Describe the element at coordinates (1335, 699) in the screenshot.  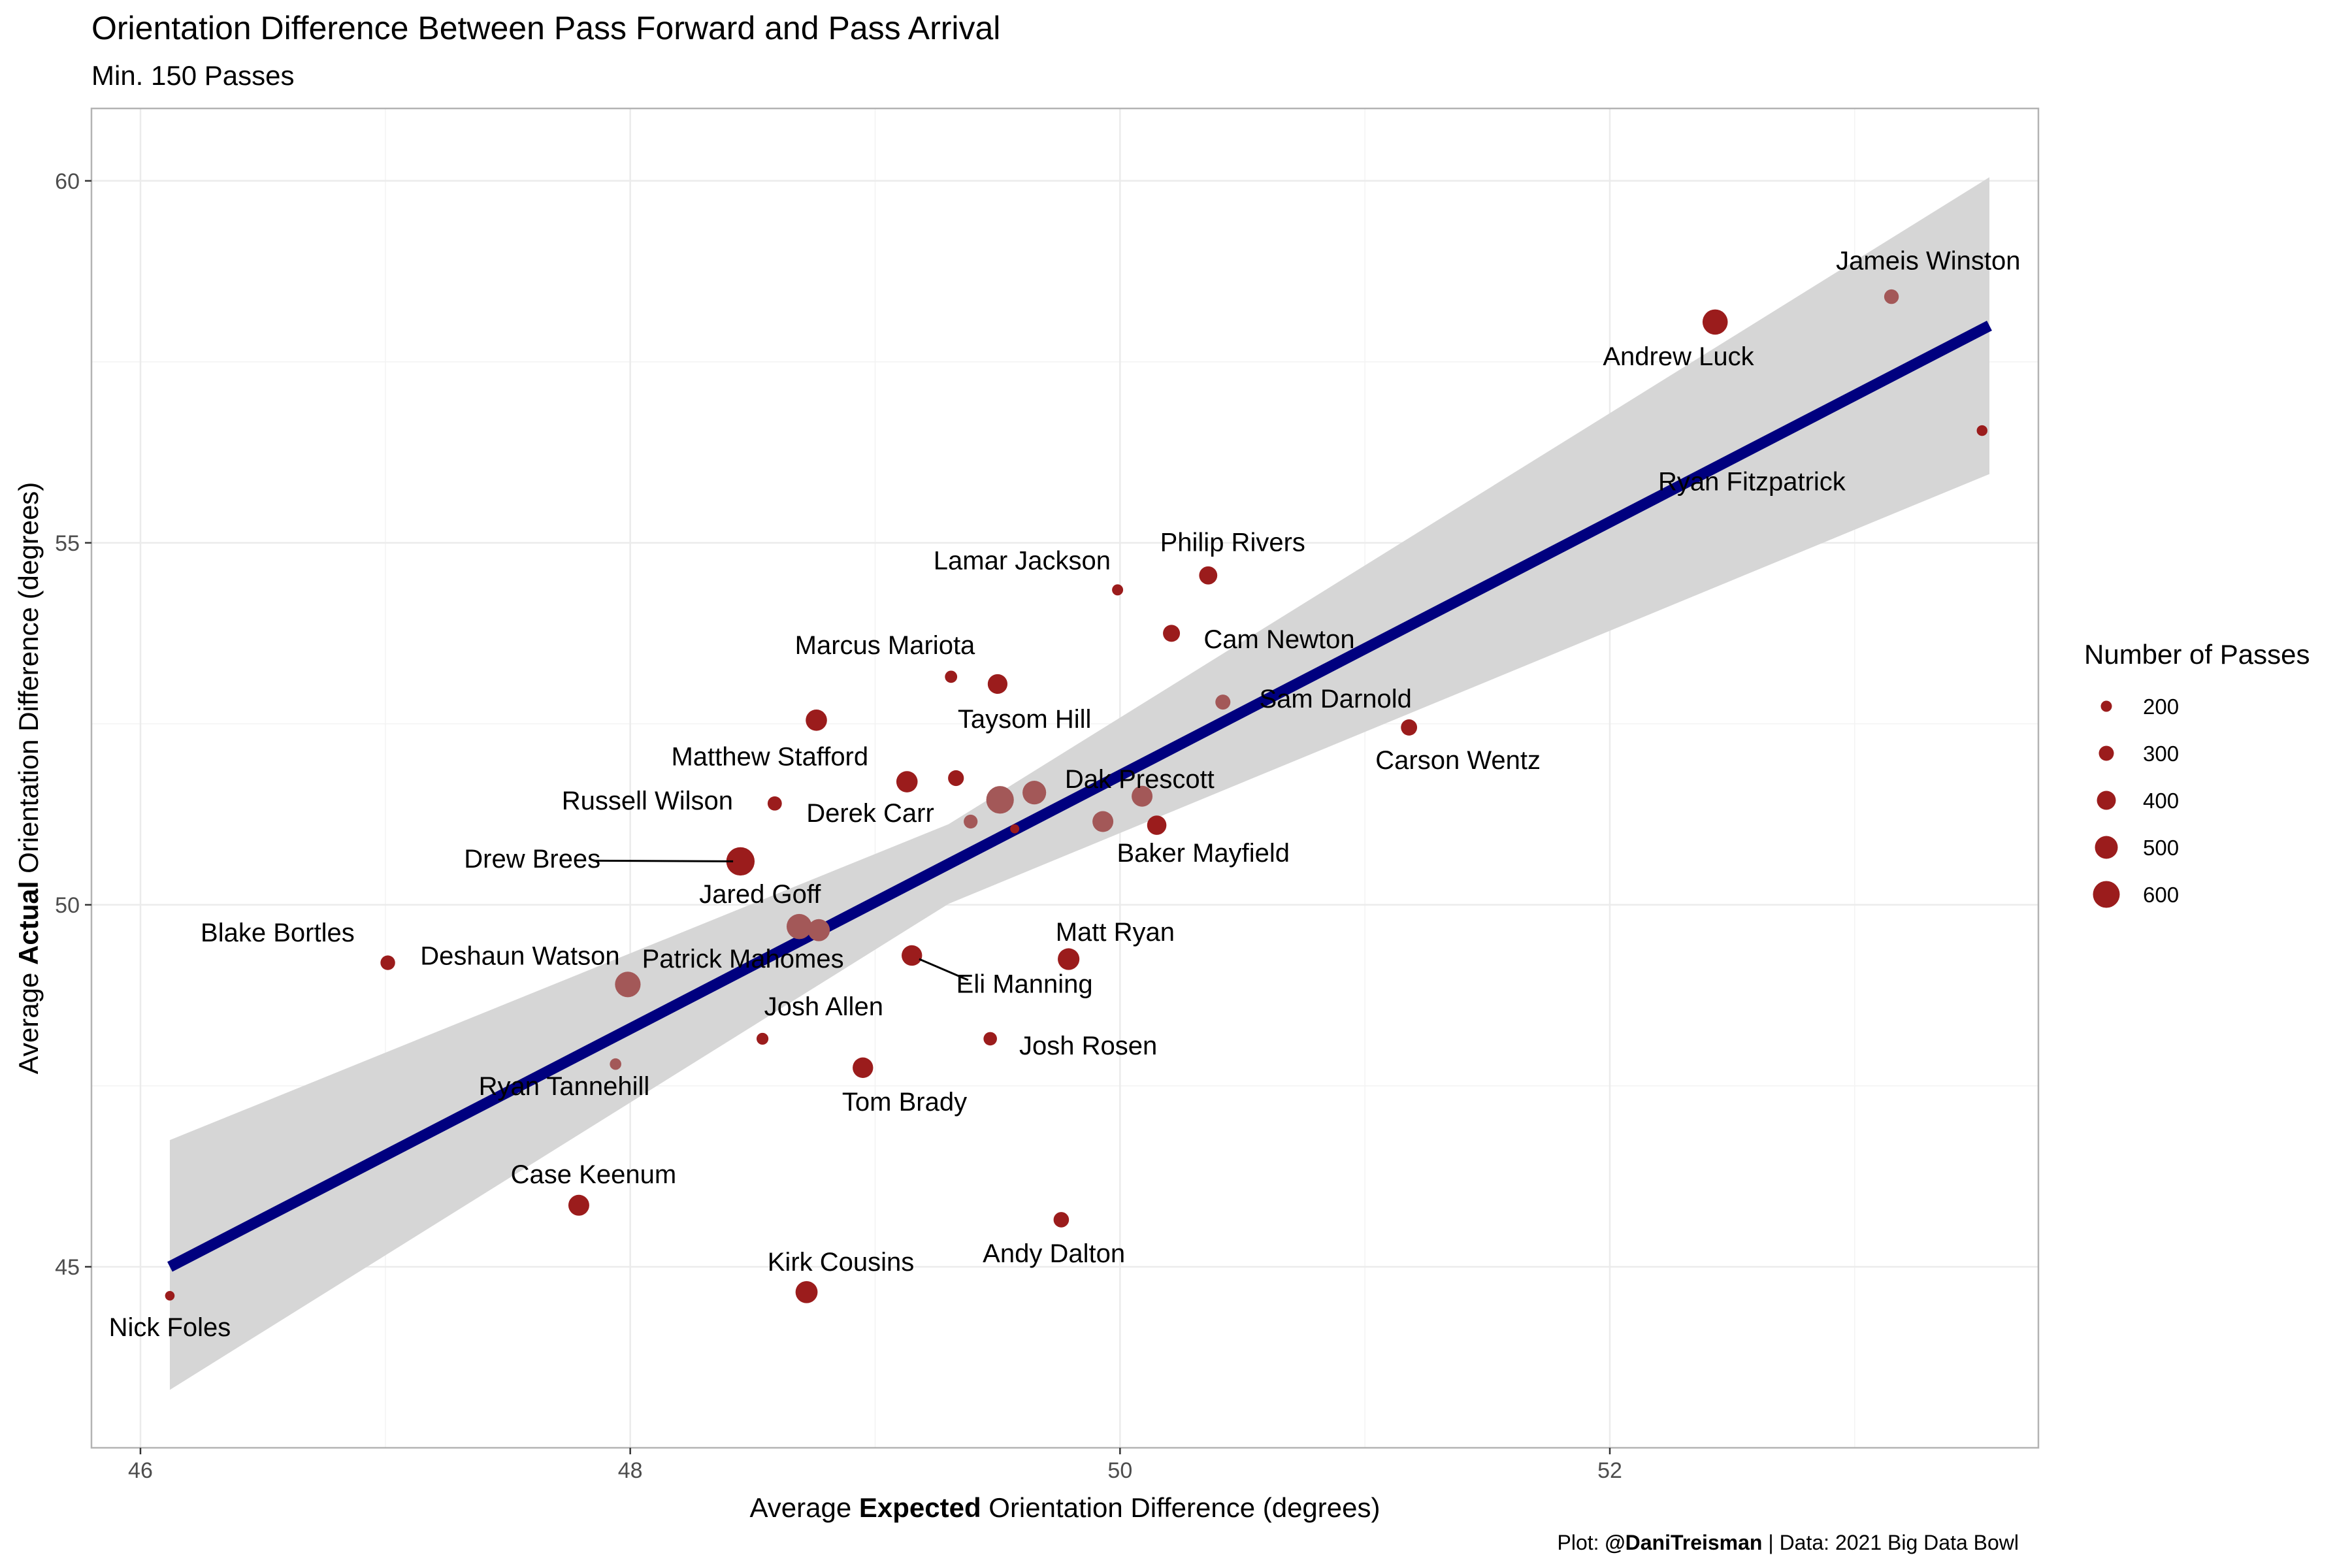
I see `point-label: Sam Darnold` at that location.